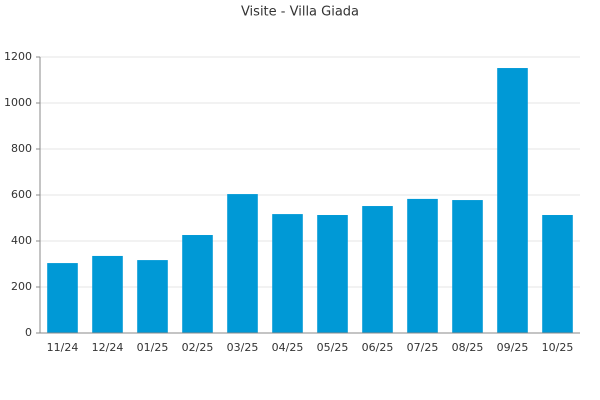  Describe the element at coordinates (468, 347) in the screenshot. I see `x-tick-label: 08/25` at that location.